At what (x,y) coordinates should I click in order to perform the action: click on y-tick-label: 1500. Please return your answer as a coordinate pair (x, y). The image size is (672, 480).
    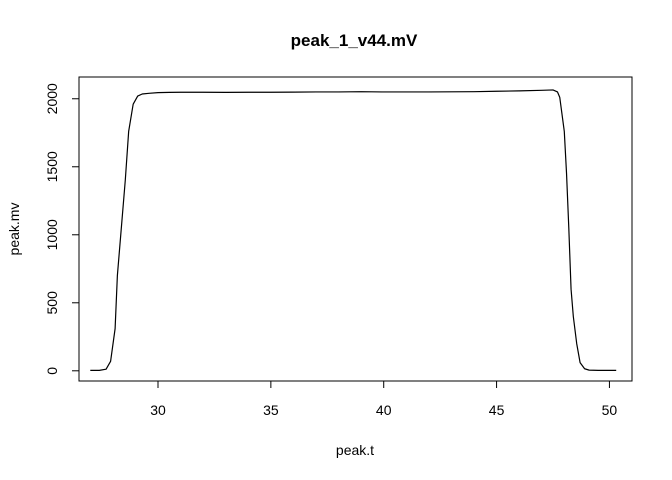
    Looking at the image, I should click on (52, 166).